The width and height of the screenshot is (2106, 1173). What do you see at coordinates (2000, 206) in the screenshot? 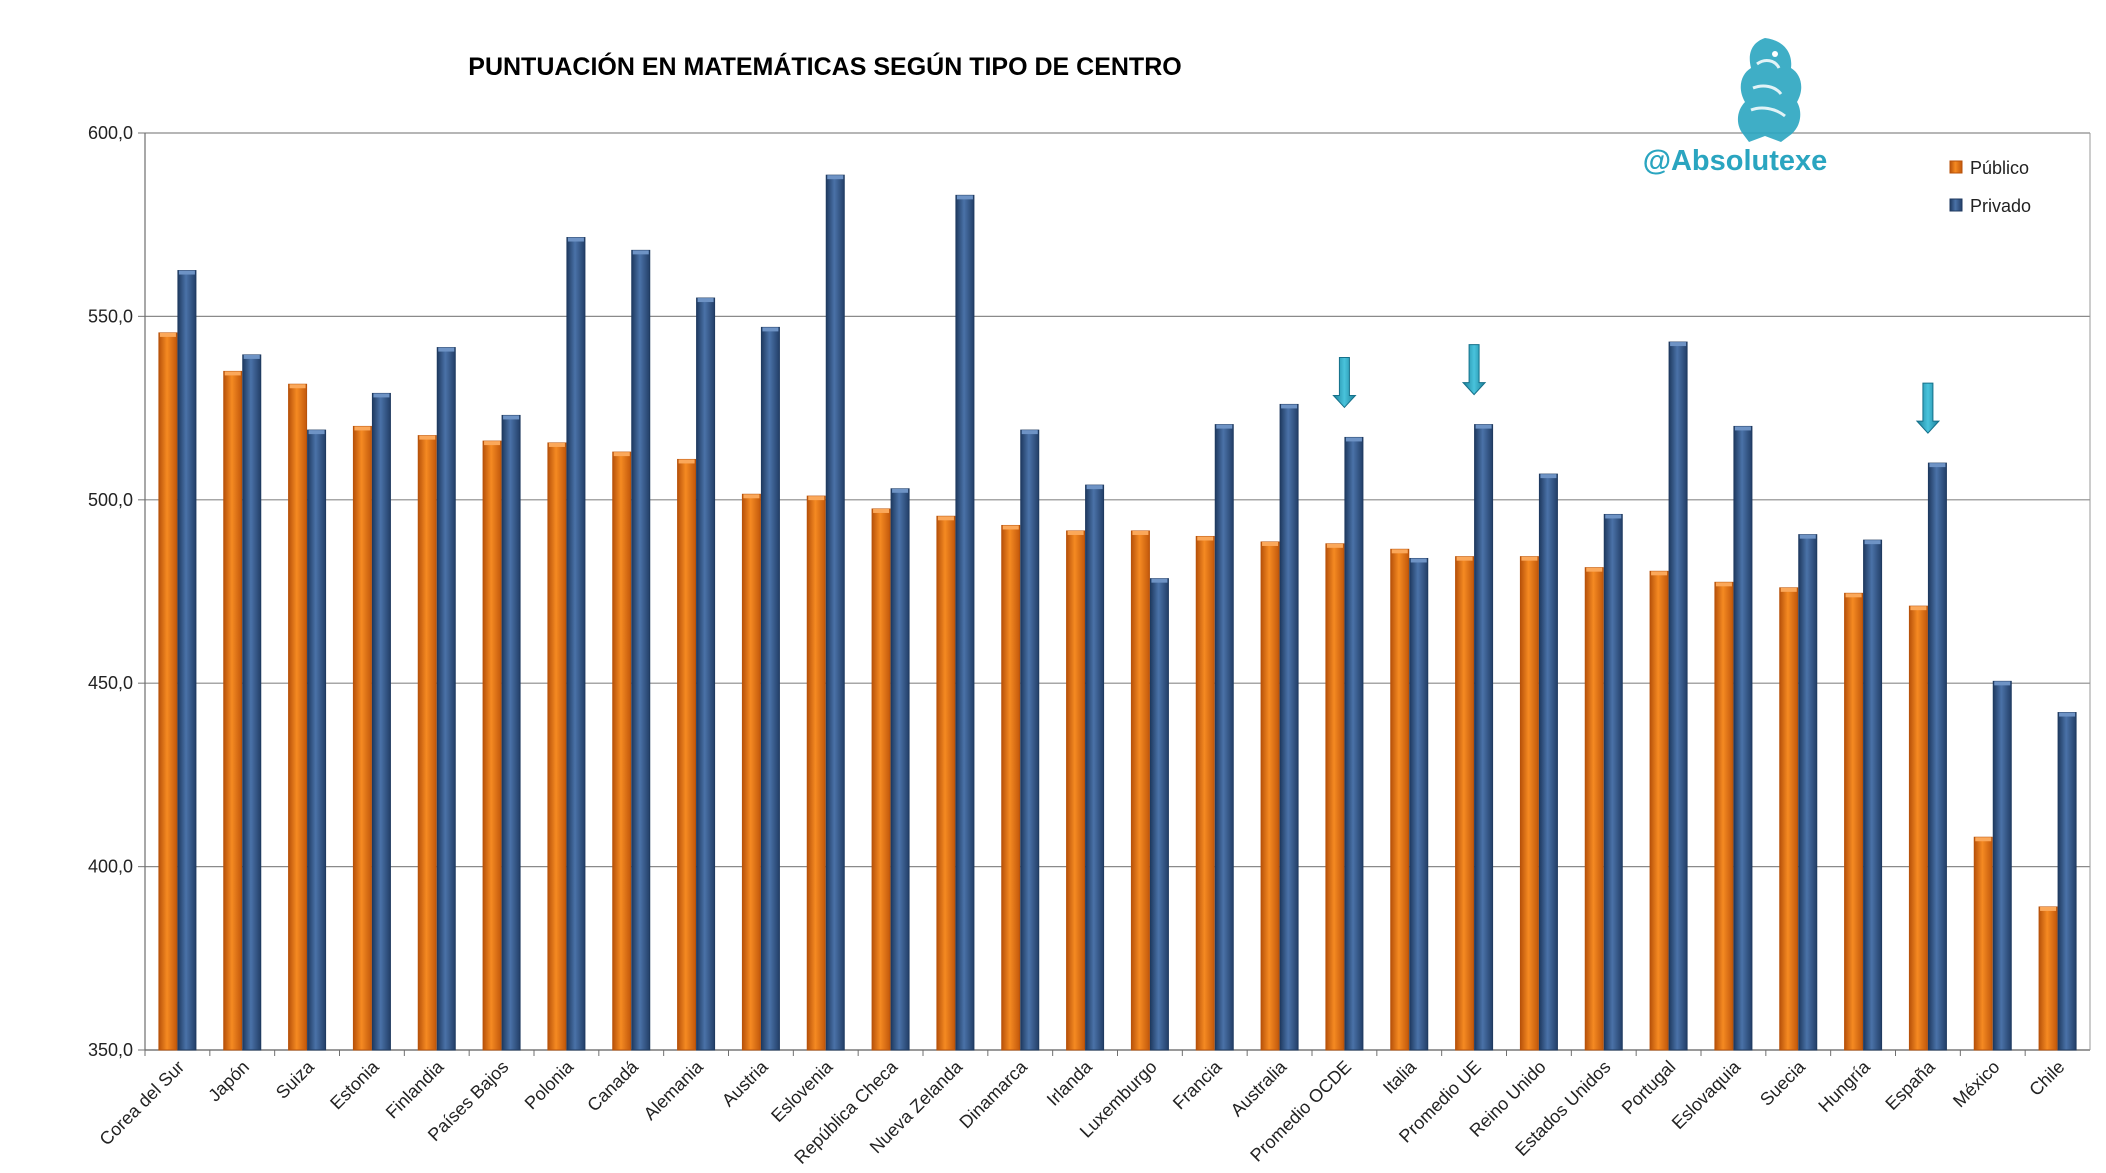
I see `legend-label-privado: Privado` at bounding box center [2000, 206].